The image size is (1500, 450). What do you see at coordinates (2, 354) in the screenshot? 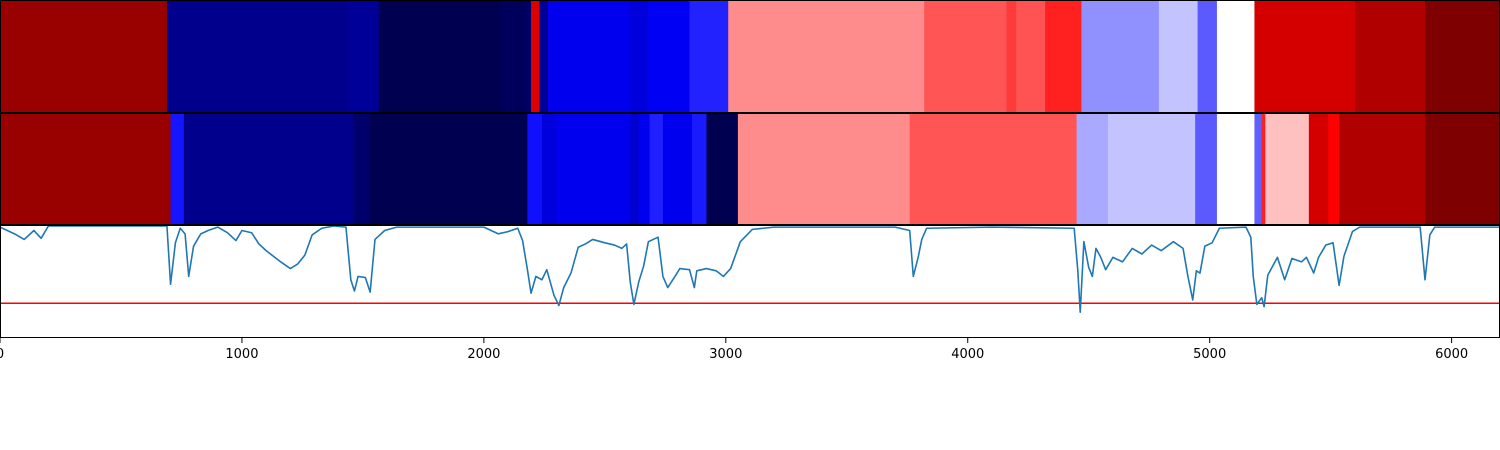
I see `x-tick-label-0: 0` at bounding box center [2, 354].